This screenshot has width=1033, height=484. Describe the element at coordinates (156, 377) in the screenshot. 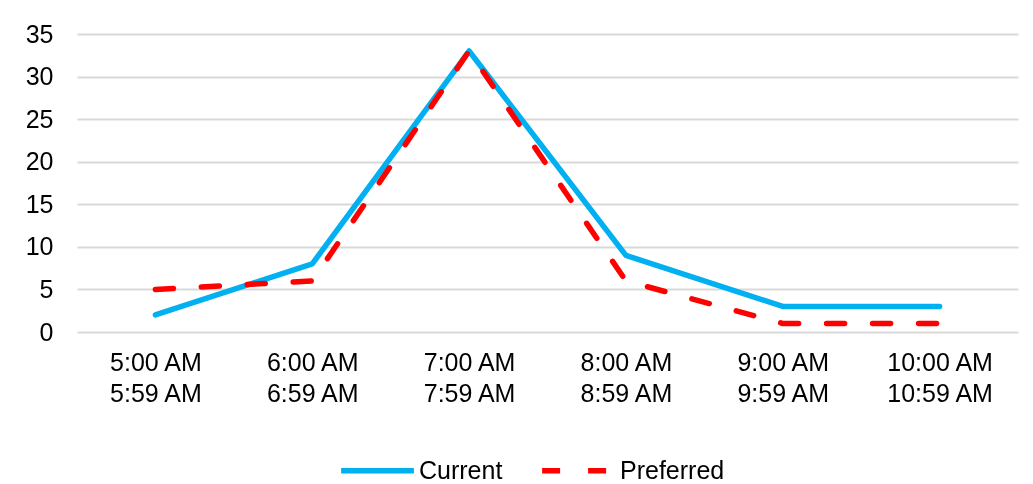

I see `x-tick-label: 5:00 AM 5:59 AM` at that location.